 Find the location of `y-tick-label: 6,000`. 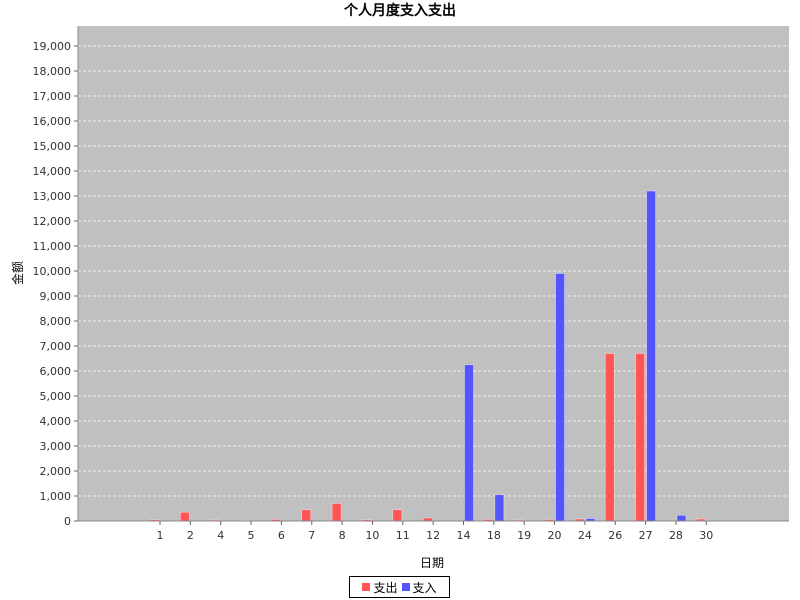

y-tick-label: 6,000 is located at coordinates (56, 371).